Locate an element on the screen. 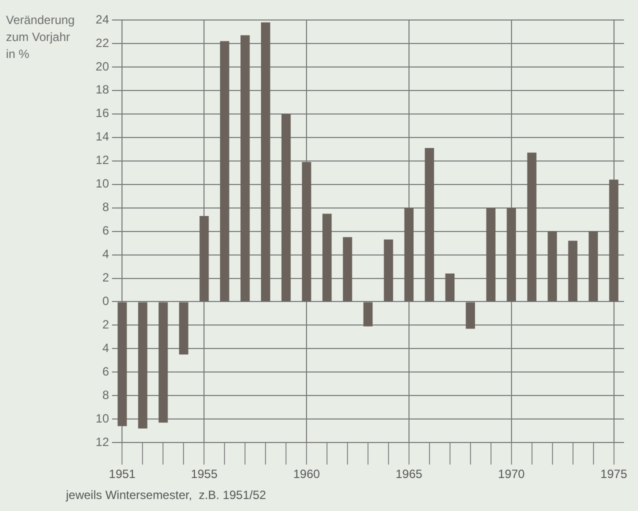  x-tick-label: 1970 is located at coordinates (512, 474).